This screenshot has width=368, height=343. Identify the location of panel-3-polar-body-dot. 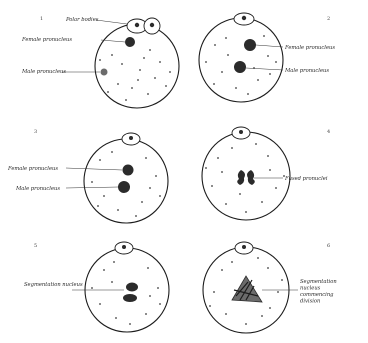
(131, 138).